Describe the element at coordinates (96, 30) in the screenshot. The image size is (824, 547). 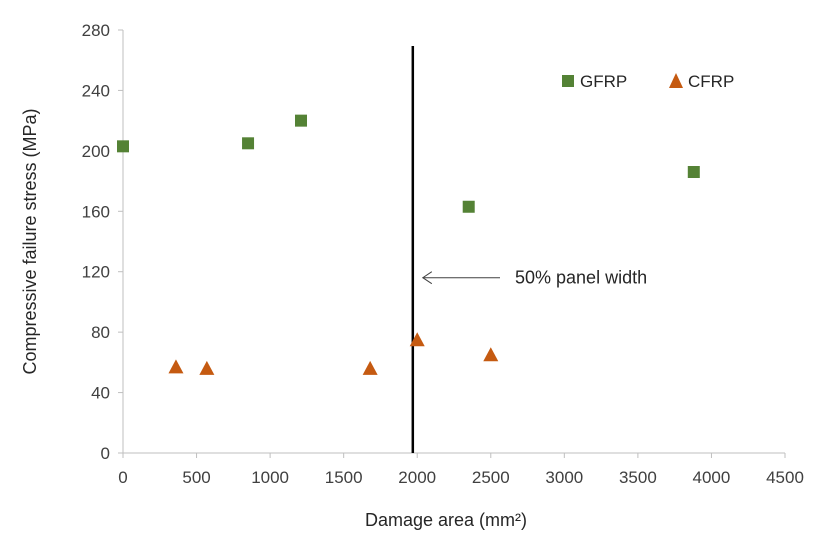
I see `y-tick-label: 280` at that location.